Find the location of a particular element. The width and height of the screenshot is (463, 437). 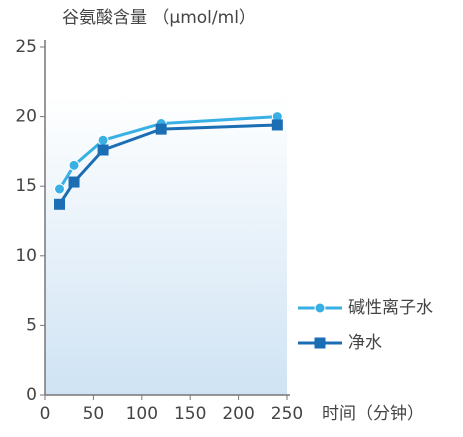

y-tick-label: 0 is located at coordinates (31, 395).